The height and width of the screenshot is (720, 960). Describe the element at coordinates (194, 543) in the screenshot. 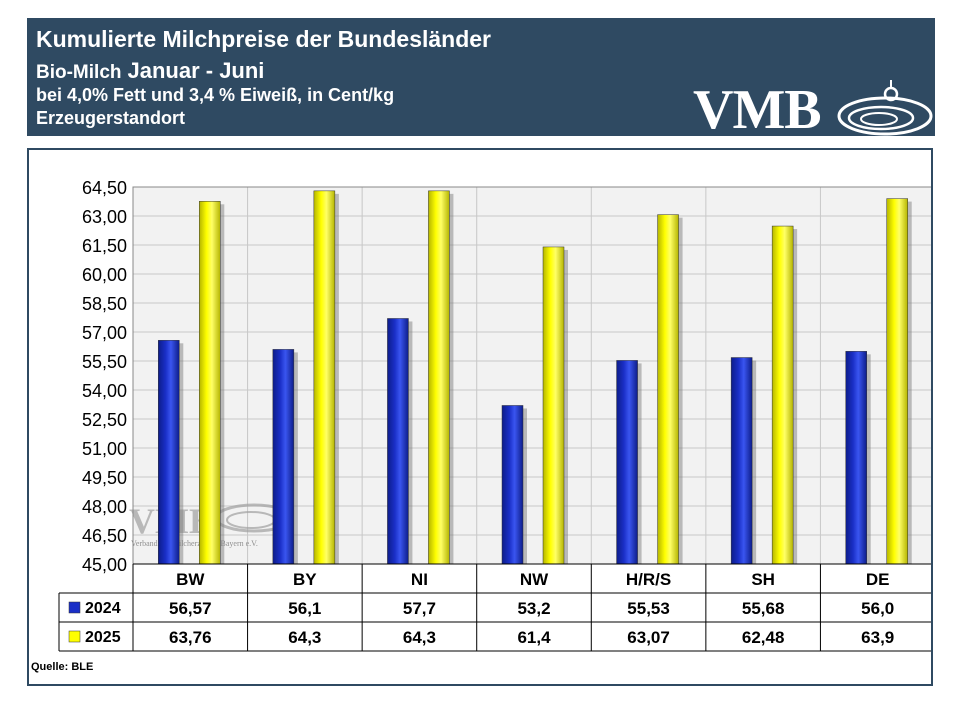

I see `watermark-caption: Verband der Milcherzeuger Bayern e.V.` at that location.